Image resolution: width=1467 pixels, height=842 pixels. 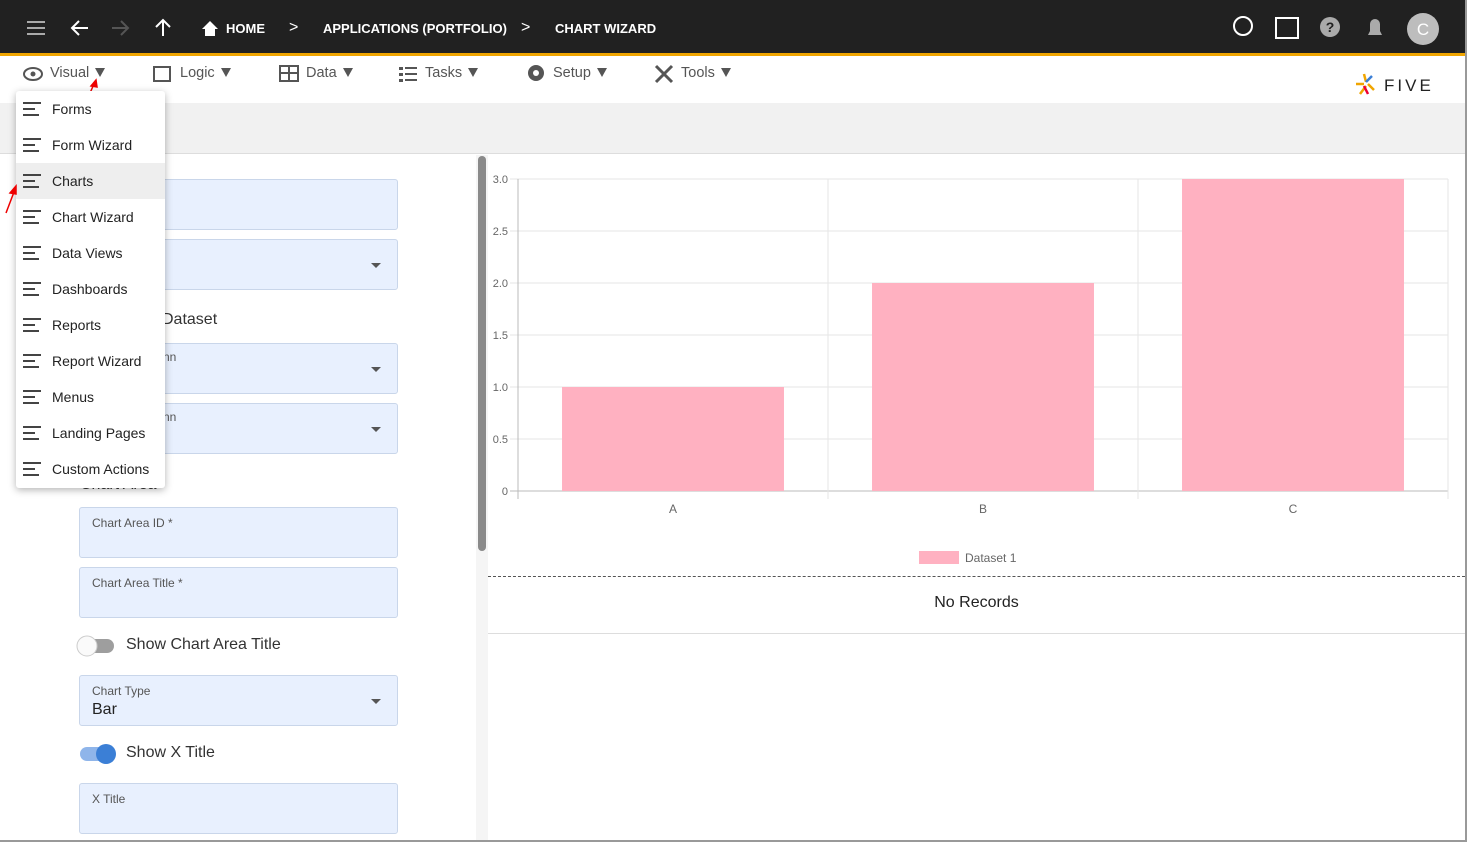 I want to click on menu-item: Forms, so click(x=90, y=109).